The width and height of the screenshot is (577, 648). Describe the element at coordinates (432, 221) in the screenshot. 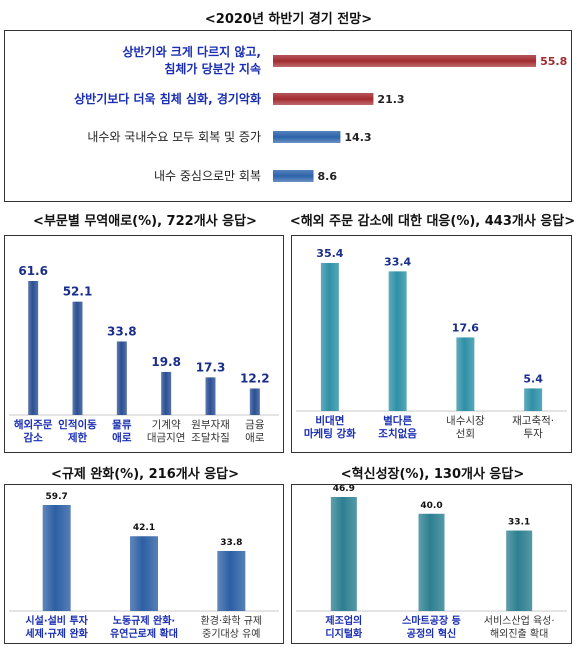

I see `chart-title-order-response: <해외 주문 감소에 대한 대응(%), 443개사 응답>` at that location.